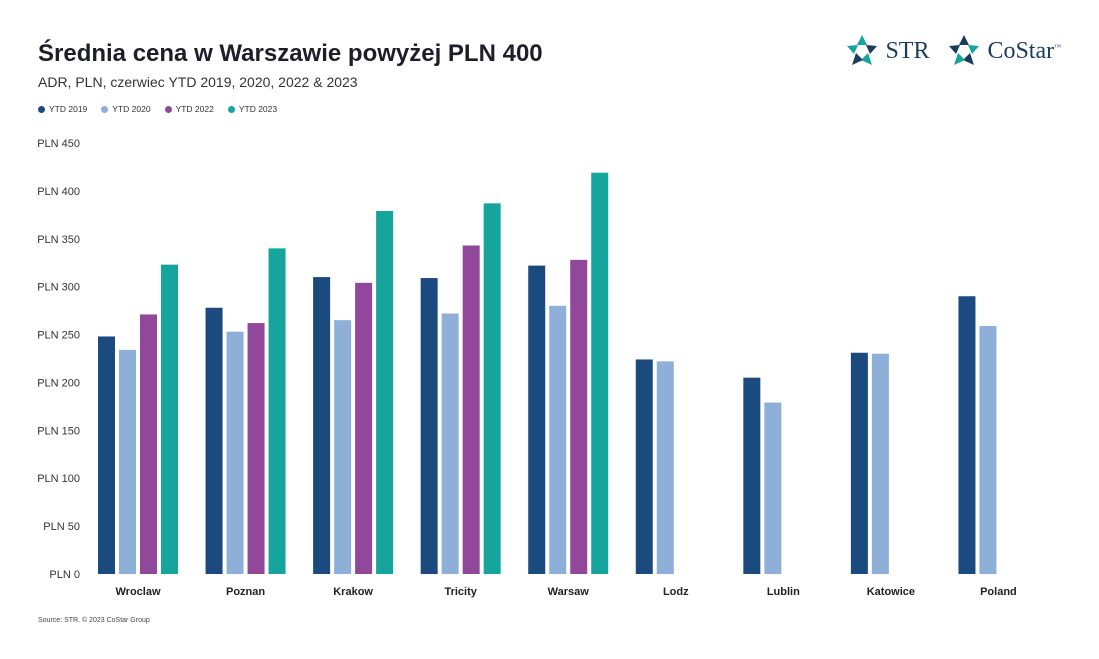 The width and height of the screenshot is (1099, 659). I want to click on legend-swatch-ytd2023, so click(231, 109).